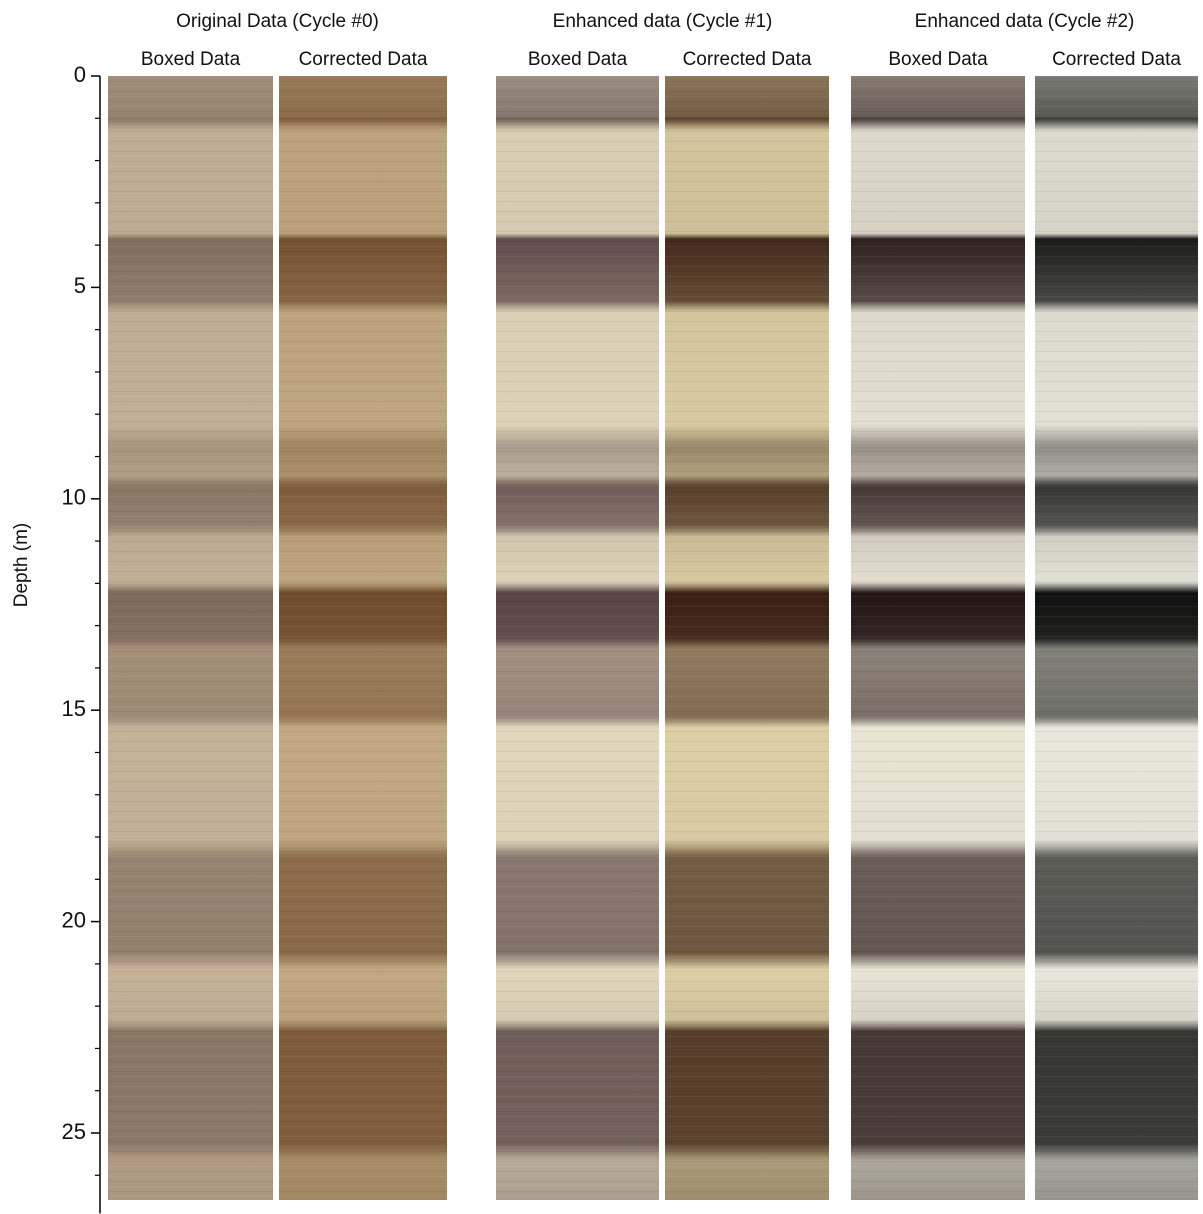 This screenshot has width=1203, height=1214. What do you see at coordinates (74, 919) in the screenshot?
I see `y-tick-label: 20` at bounding box center [74, 919].